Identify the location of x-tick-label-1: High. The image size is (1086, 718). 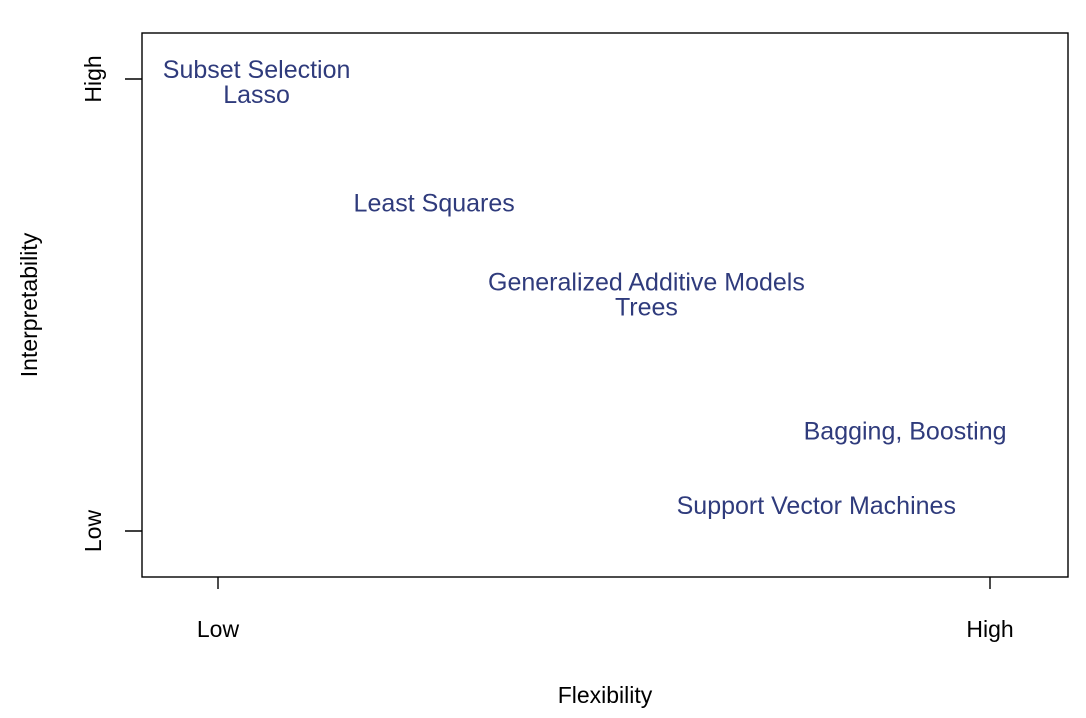
(989, 629).